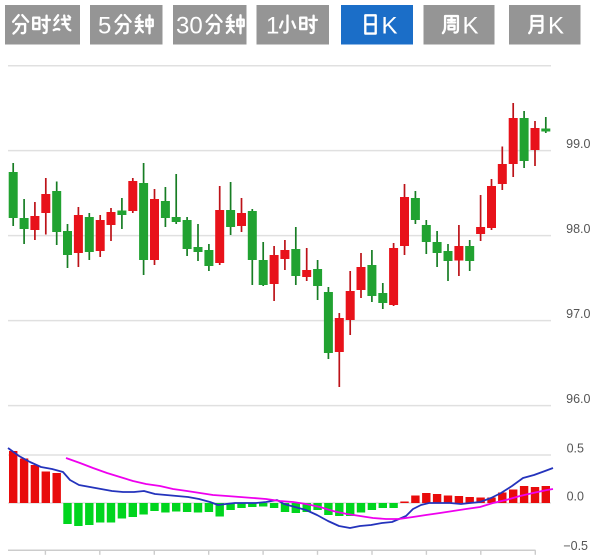 This screenshot has height=555, width=601. What do you see at coordinates (578, 229) in the screenshot?
I see `svg-text: 98.0` at bounding box center [578, 229].